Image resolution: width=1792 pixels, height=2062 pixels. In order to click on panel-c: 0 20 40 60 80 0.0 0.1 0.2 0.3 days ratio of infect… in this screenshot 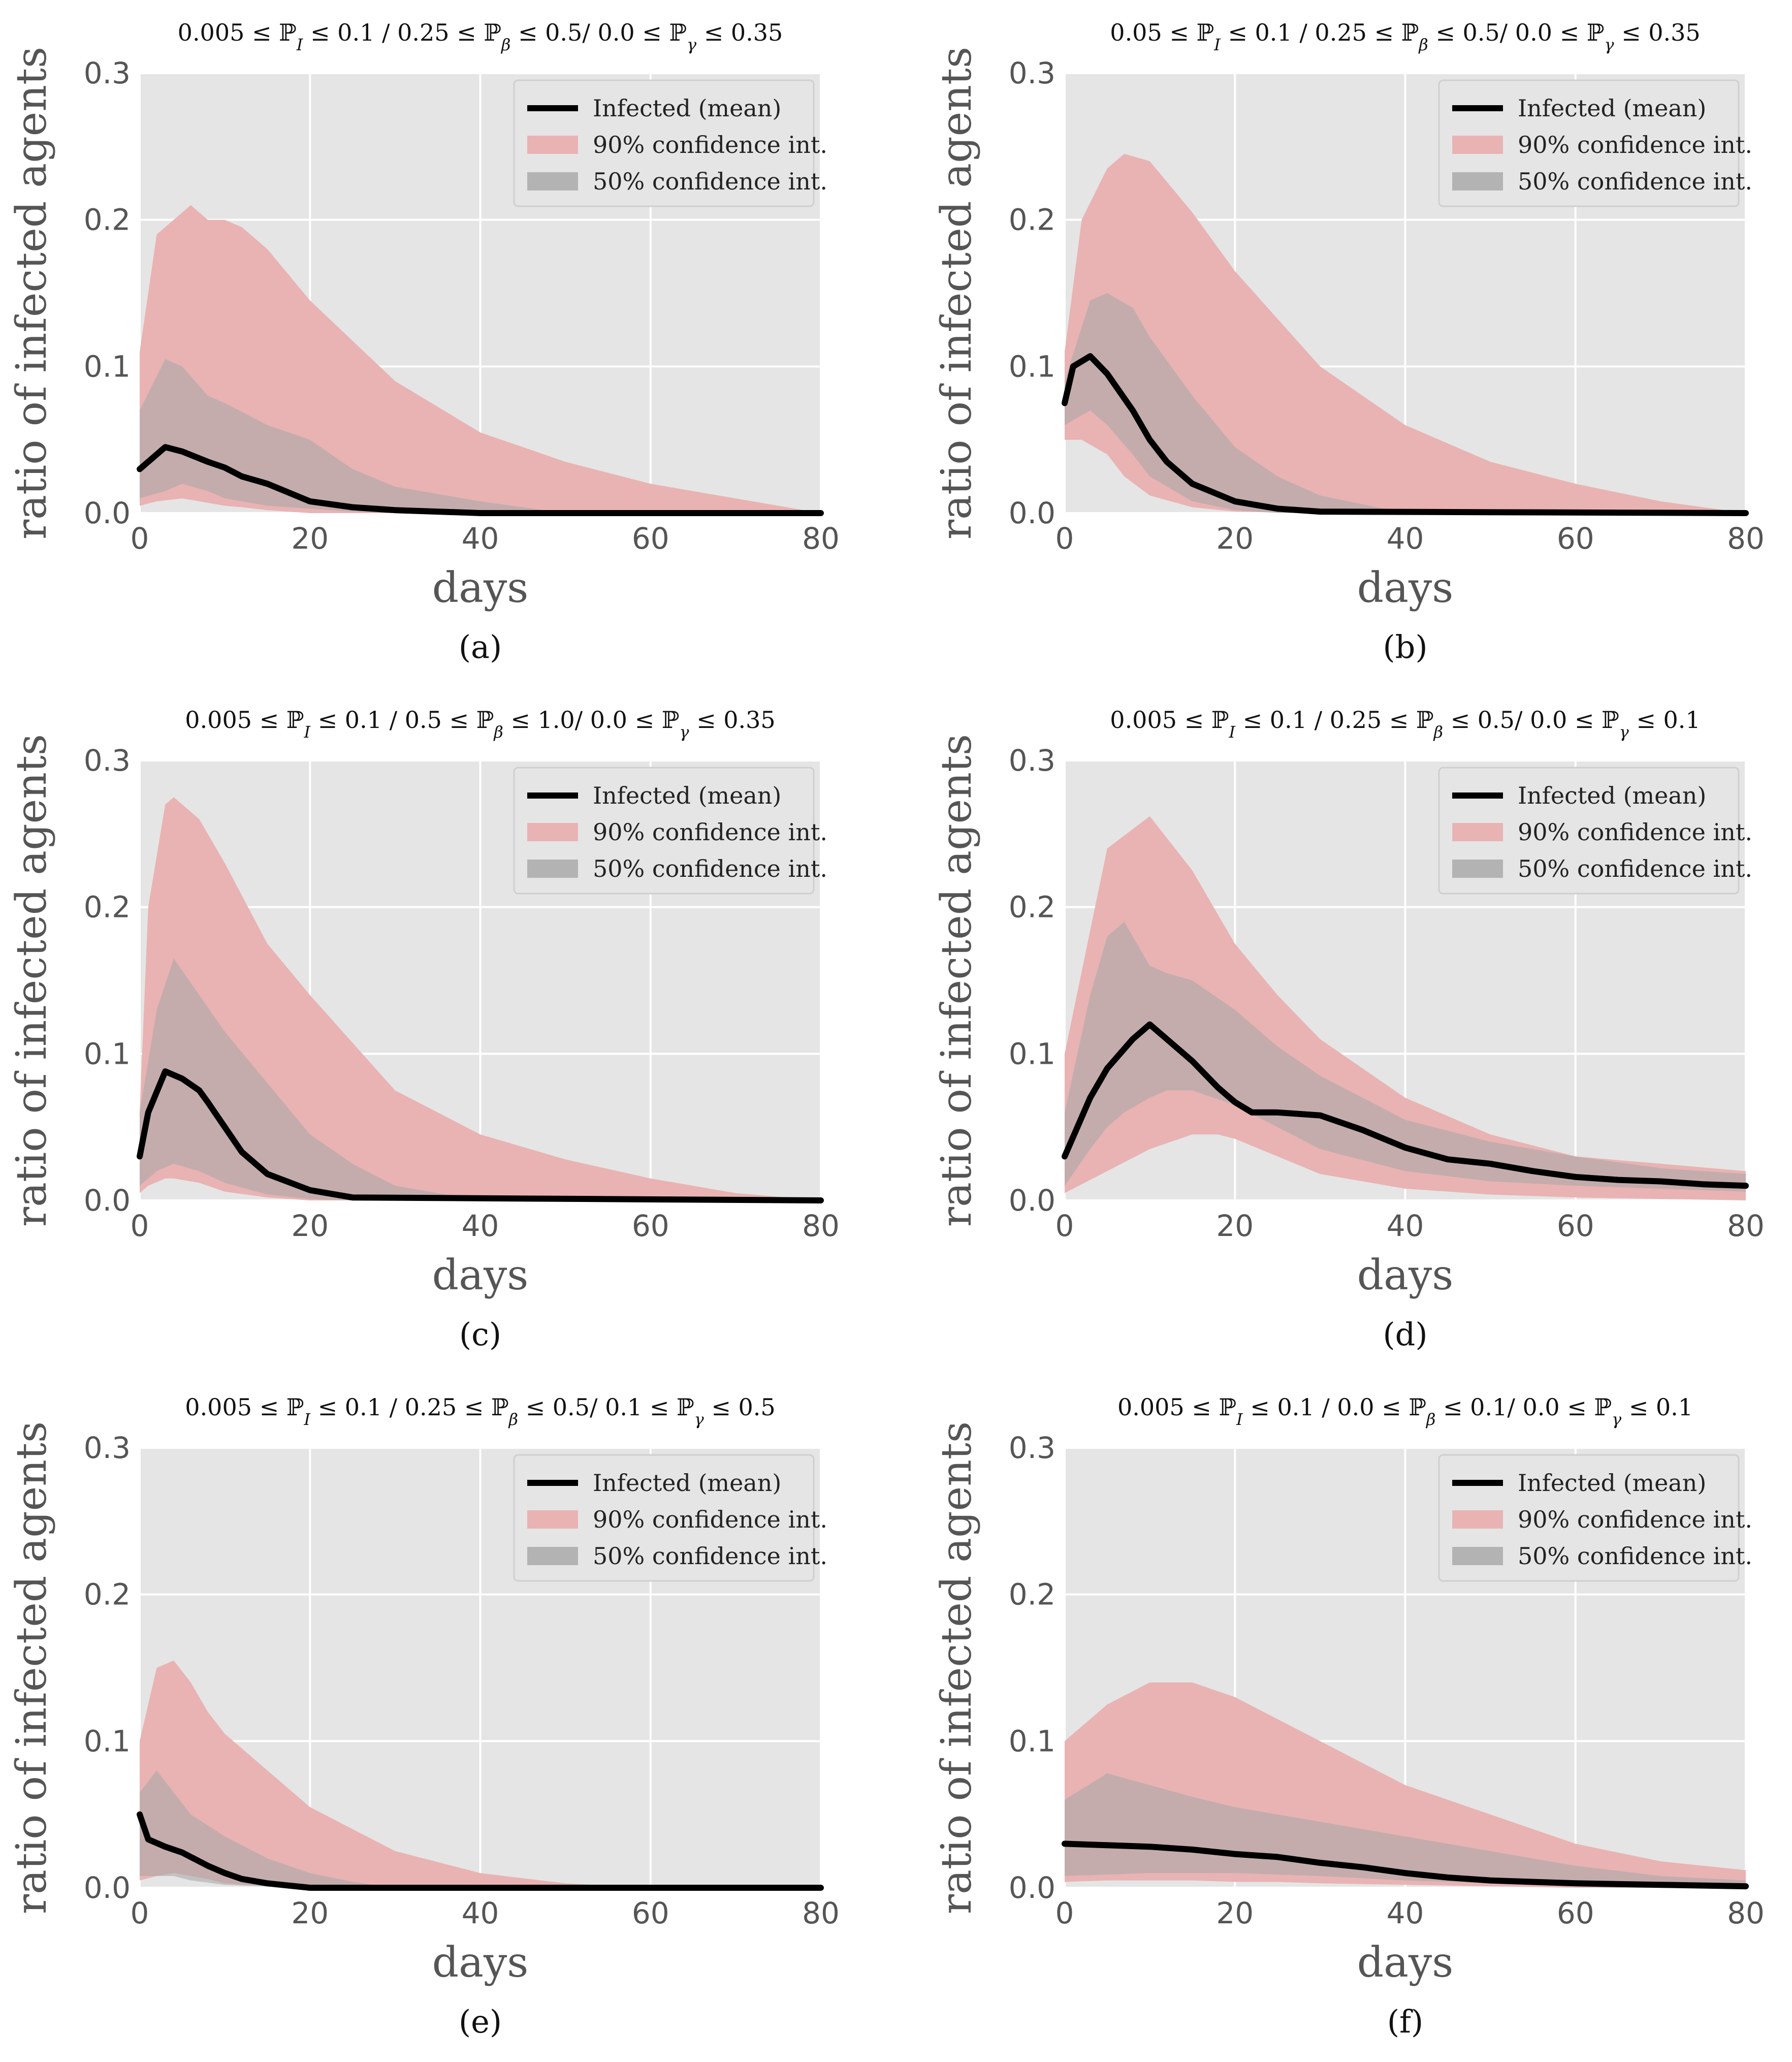, I will do `click(424, 1029)`.